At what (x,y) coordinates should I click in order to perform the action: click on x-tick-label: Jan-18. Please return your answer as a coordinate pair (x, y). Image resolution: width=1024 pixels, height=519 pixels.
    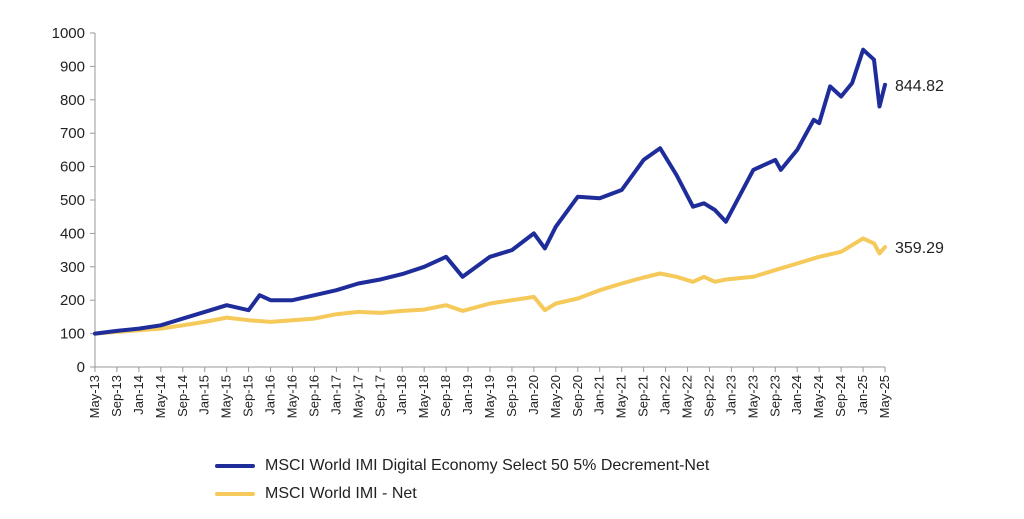
    Looking at the image, I should click on (401, 395).